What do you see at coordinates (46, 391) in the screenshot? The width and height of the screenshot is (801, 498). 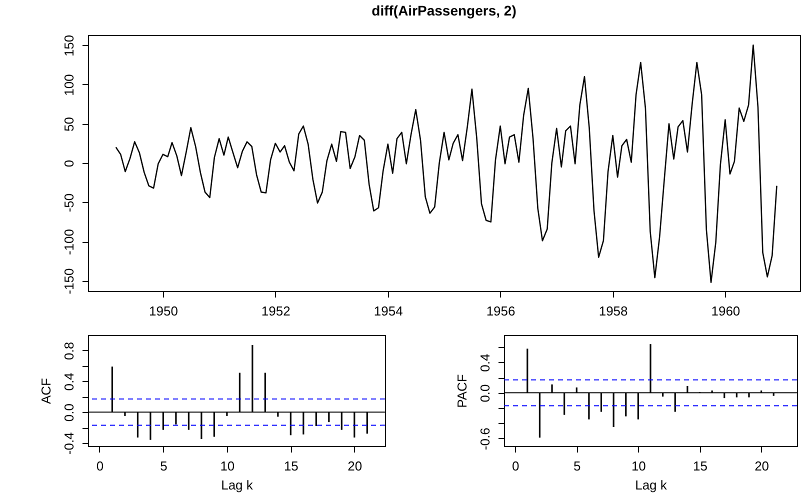 I see `y-axis-title: ACF` at bounding box center [46, 391].